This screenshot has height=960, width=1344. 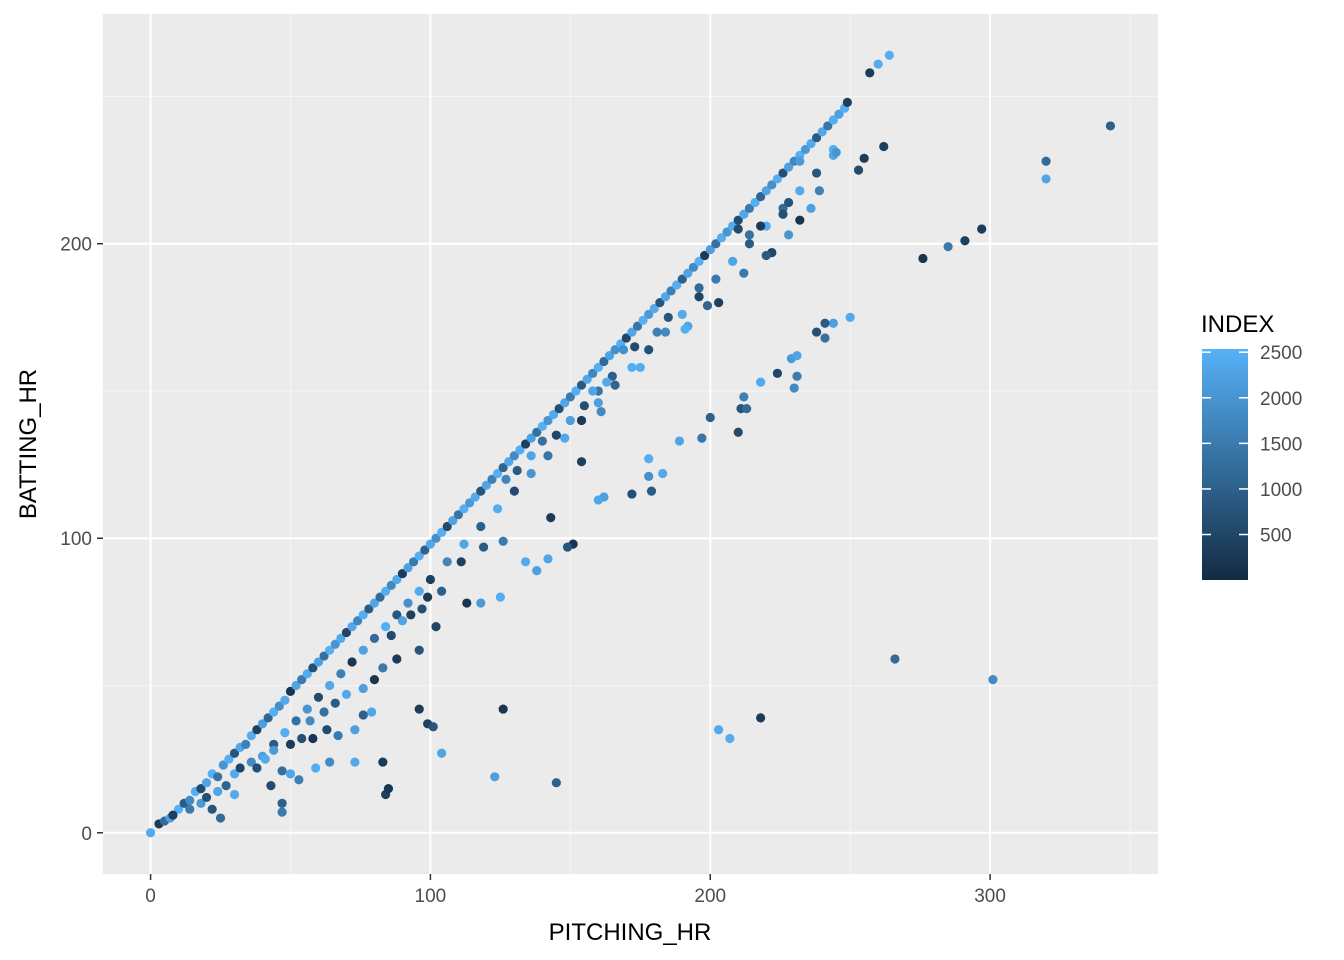 What do you see at coordinates (1237, 324) in the screenshot?
I see `legend-title: INDEX` at bounding box center [1237, 324].